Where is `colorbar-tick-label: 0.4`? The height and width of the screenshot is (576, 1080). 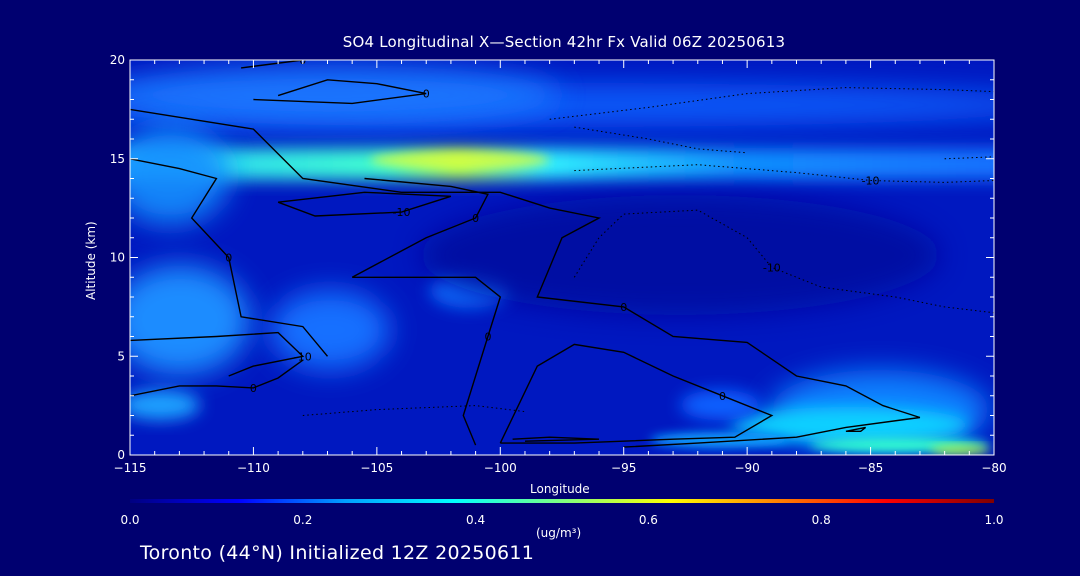
colorbar-tick-label: 0.4 is located at coordinates (475, 520).